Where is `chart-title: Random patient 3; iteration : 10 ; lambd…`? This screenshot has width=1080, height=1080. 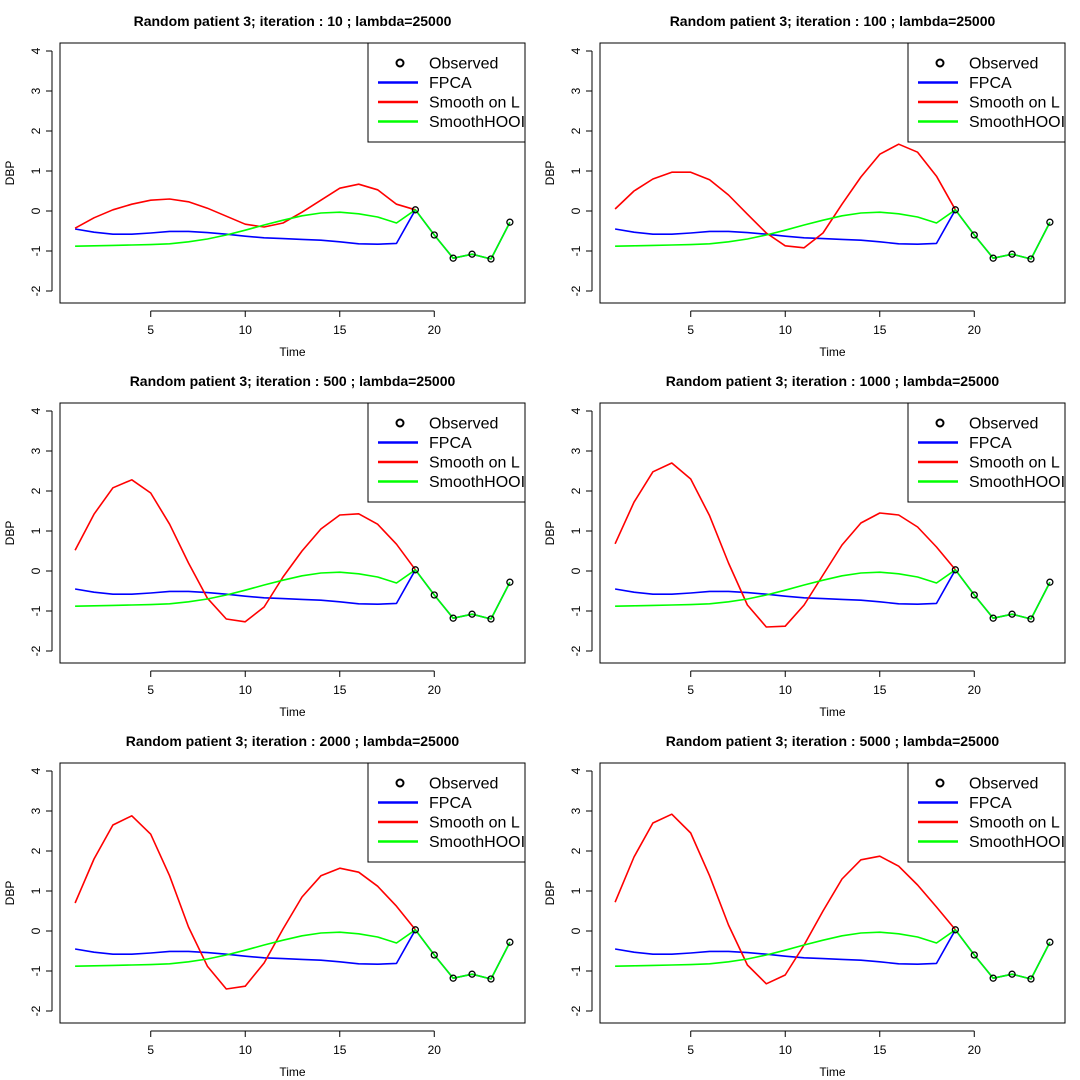
chart-title: Random patient 3; iteration : 10 ; lambd… is located at coordinates (293, 21).